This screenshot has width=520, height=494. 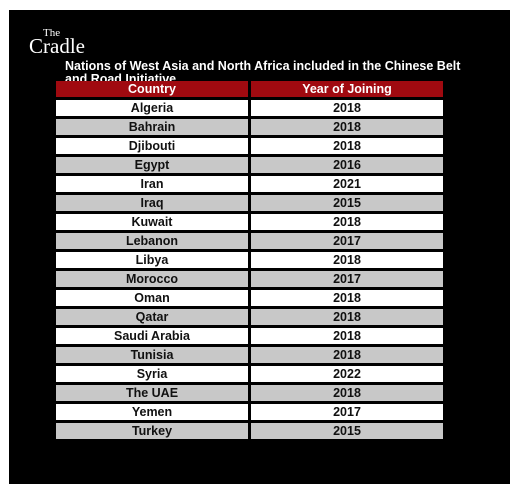 I want to click on table-row: Iran 2021, so click(x=249, y=184).